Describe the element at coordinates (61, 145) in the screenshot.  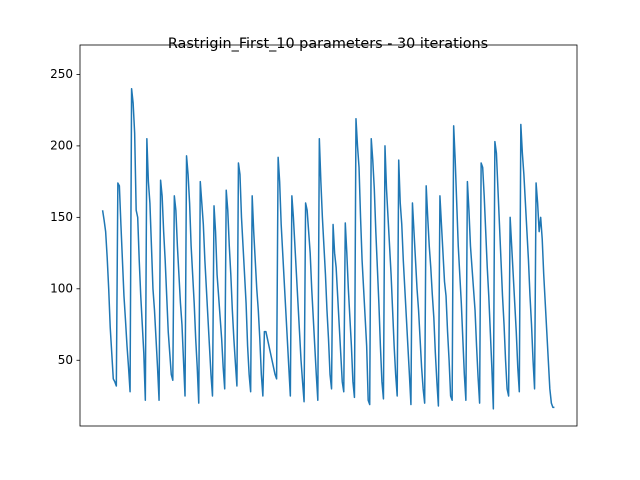
I see `y-tick-label: 200` at that location.